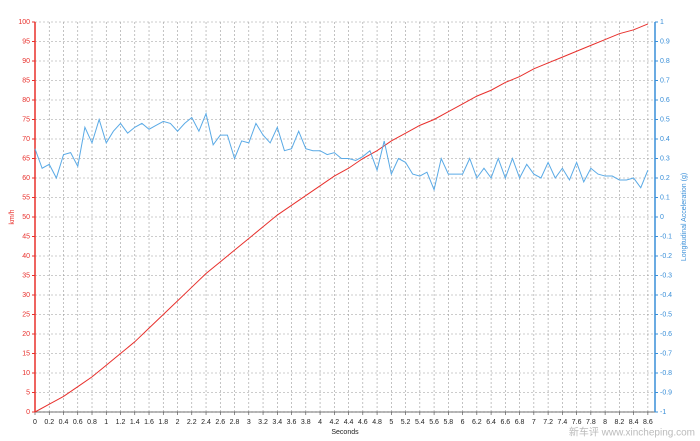  Describe the element at coordinates (377, 422) in the screenshot. I see `x-tick-label: 4.8` at that location.